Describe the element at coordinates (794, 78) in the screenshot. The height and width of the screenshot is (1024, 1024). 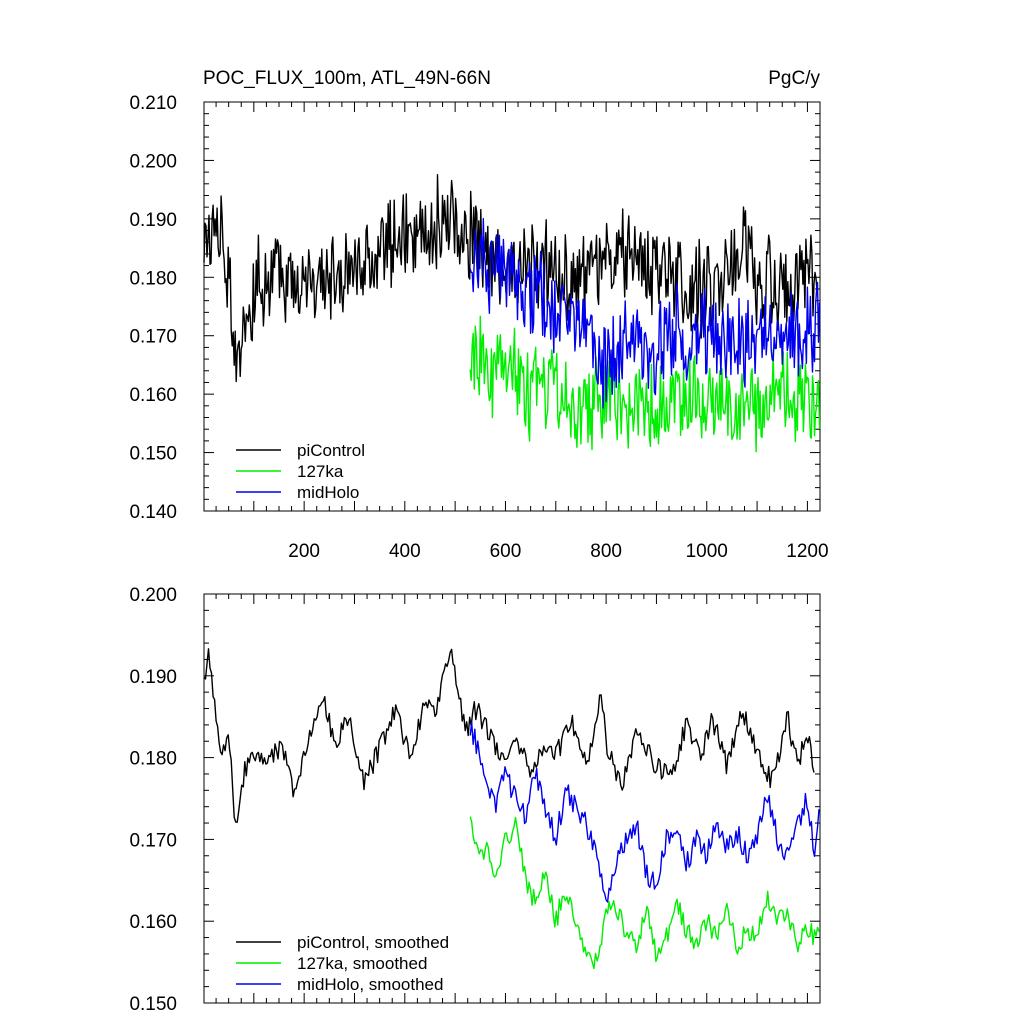
I see `units-label: PgC/y` at that location.